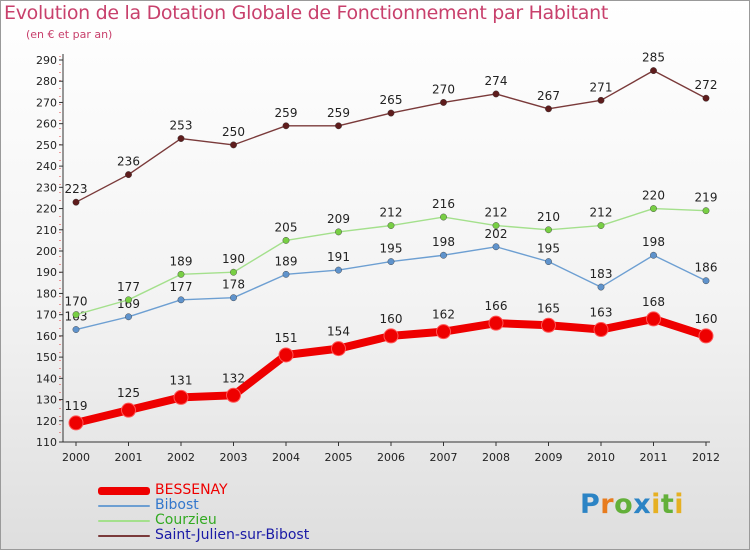 The width and height of the screenshot is (750, 550). I want to click on data-label-bibost: 191, so click(338, 257).